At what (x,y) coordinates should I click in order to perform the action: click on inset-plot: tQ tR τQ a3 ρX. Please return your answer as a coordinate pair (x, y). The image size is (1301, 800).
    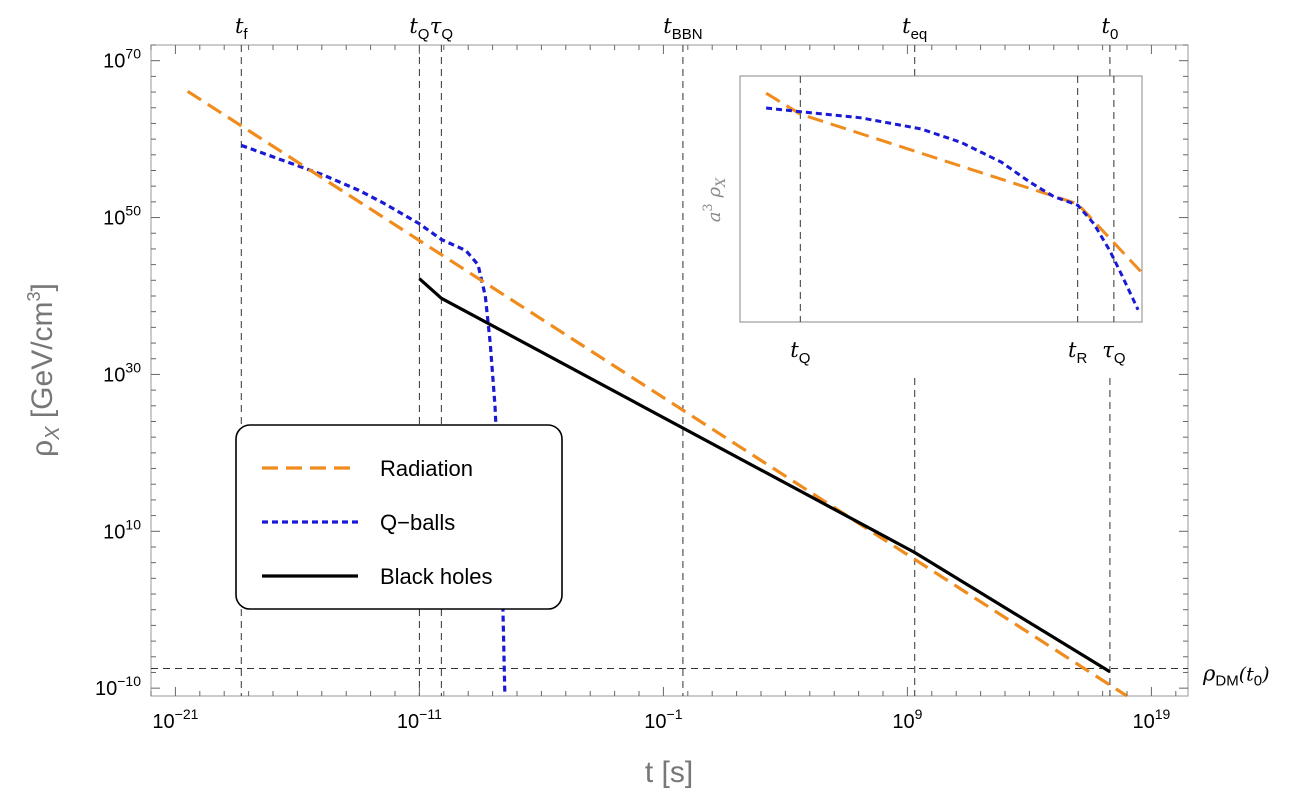
    Looking at the image, I should click on (922, 221).